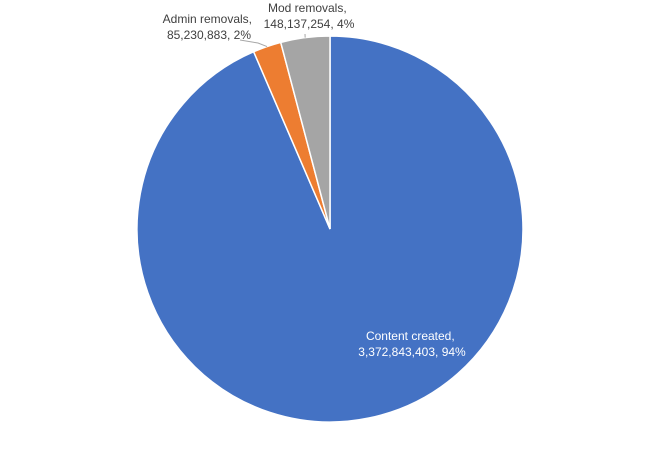 Image resolution: width=662 pixels, height=461 pixels. Describe the element at coordinates (305, 132) in the screenshot. I see `pie-slice-mod-removals` at that location.